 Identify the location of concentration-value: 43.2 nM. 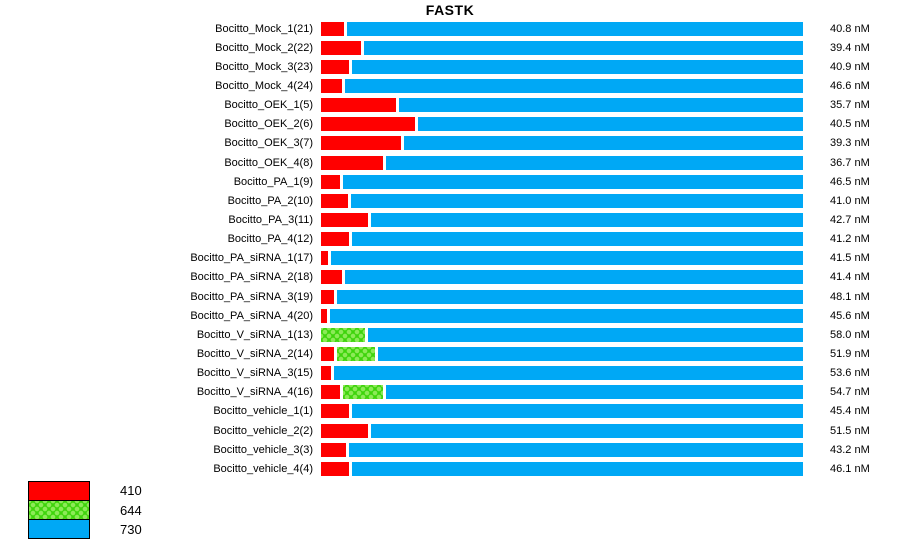
(850, 449).